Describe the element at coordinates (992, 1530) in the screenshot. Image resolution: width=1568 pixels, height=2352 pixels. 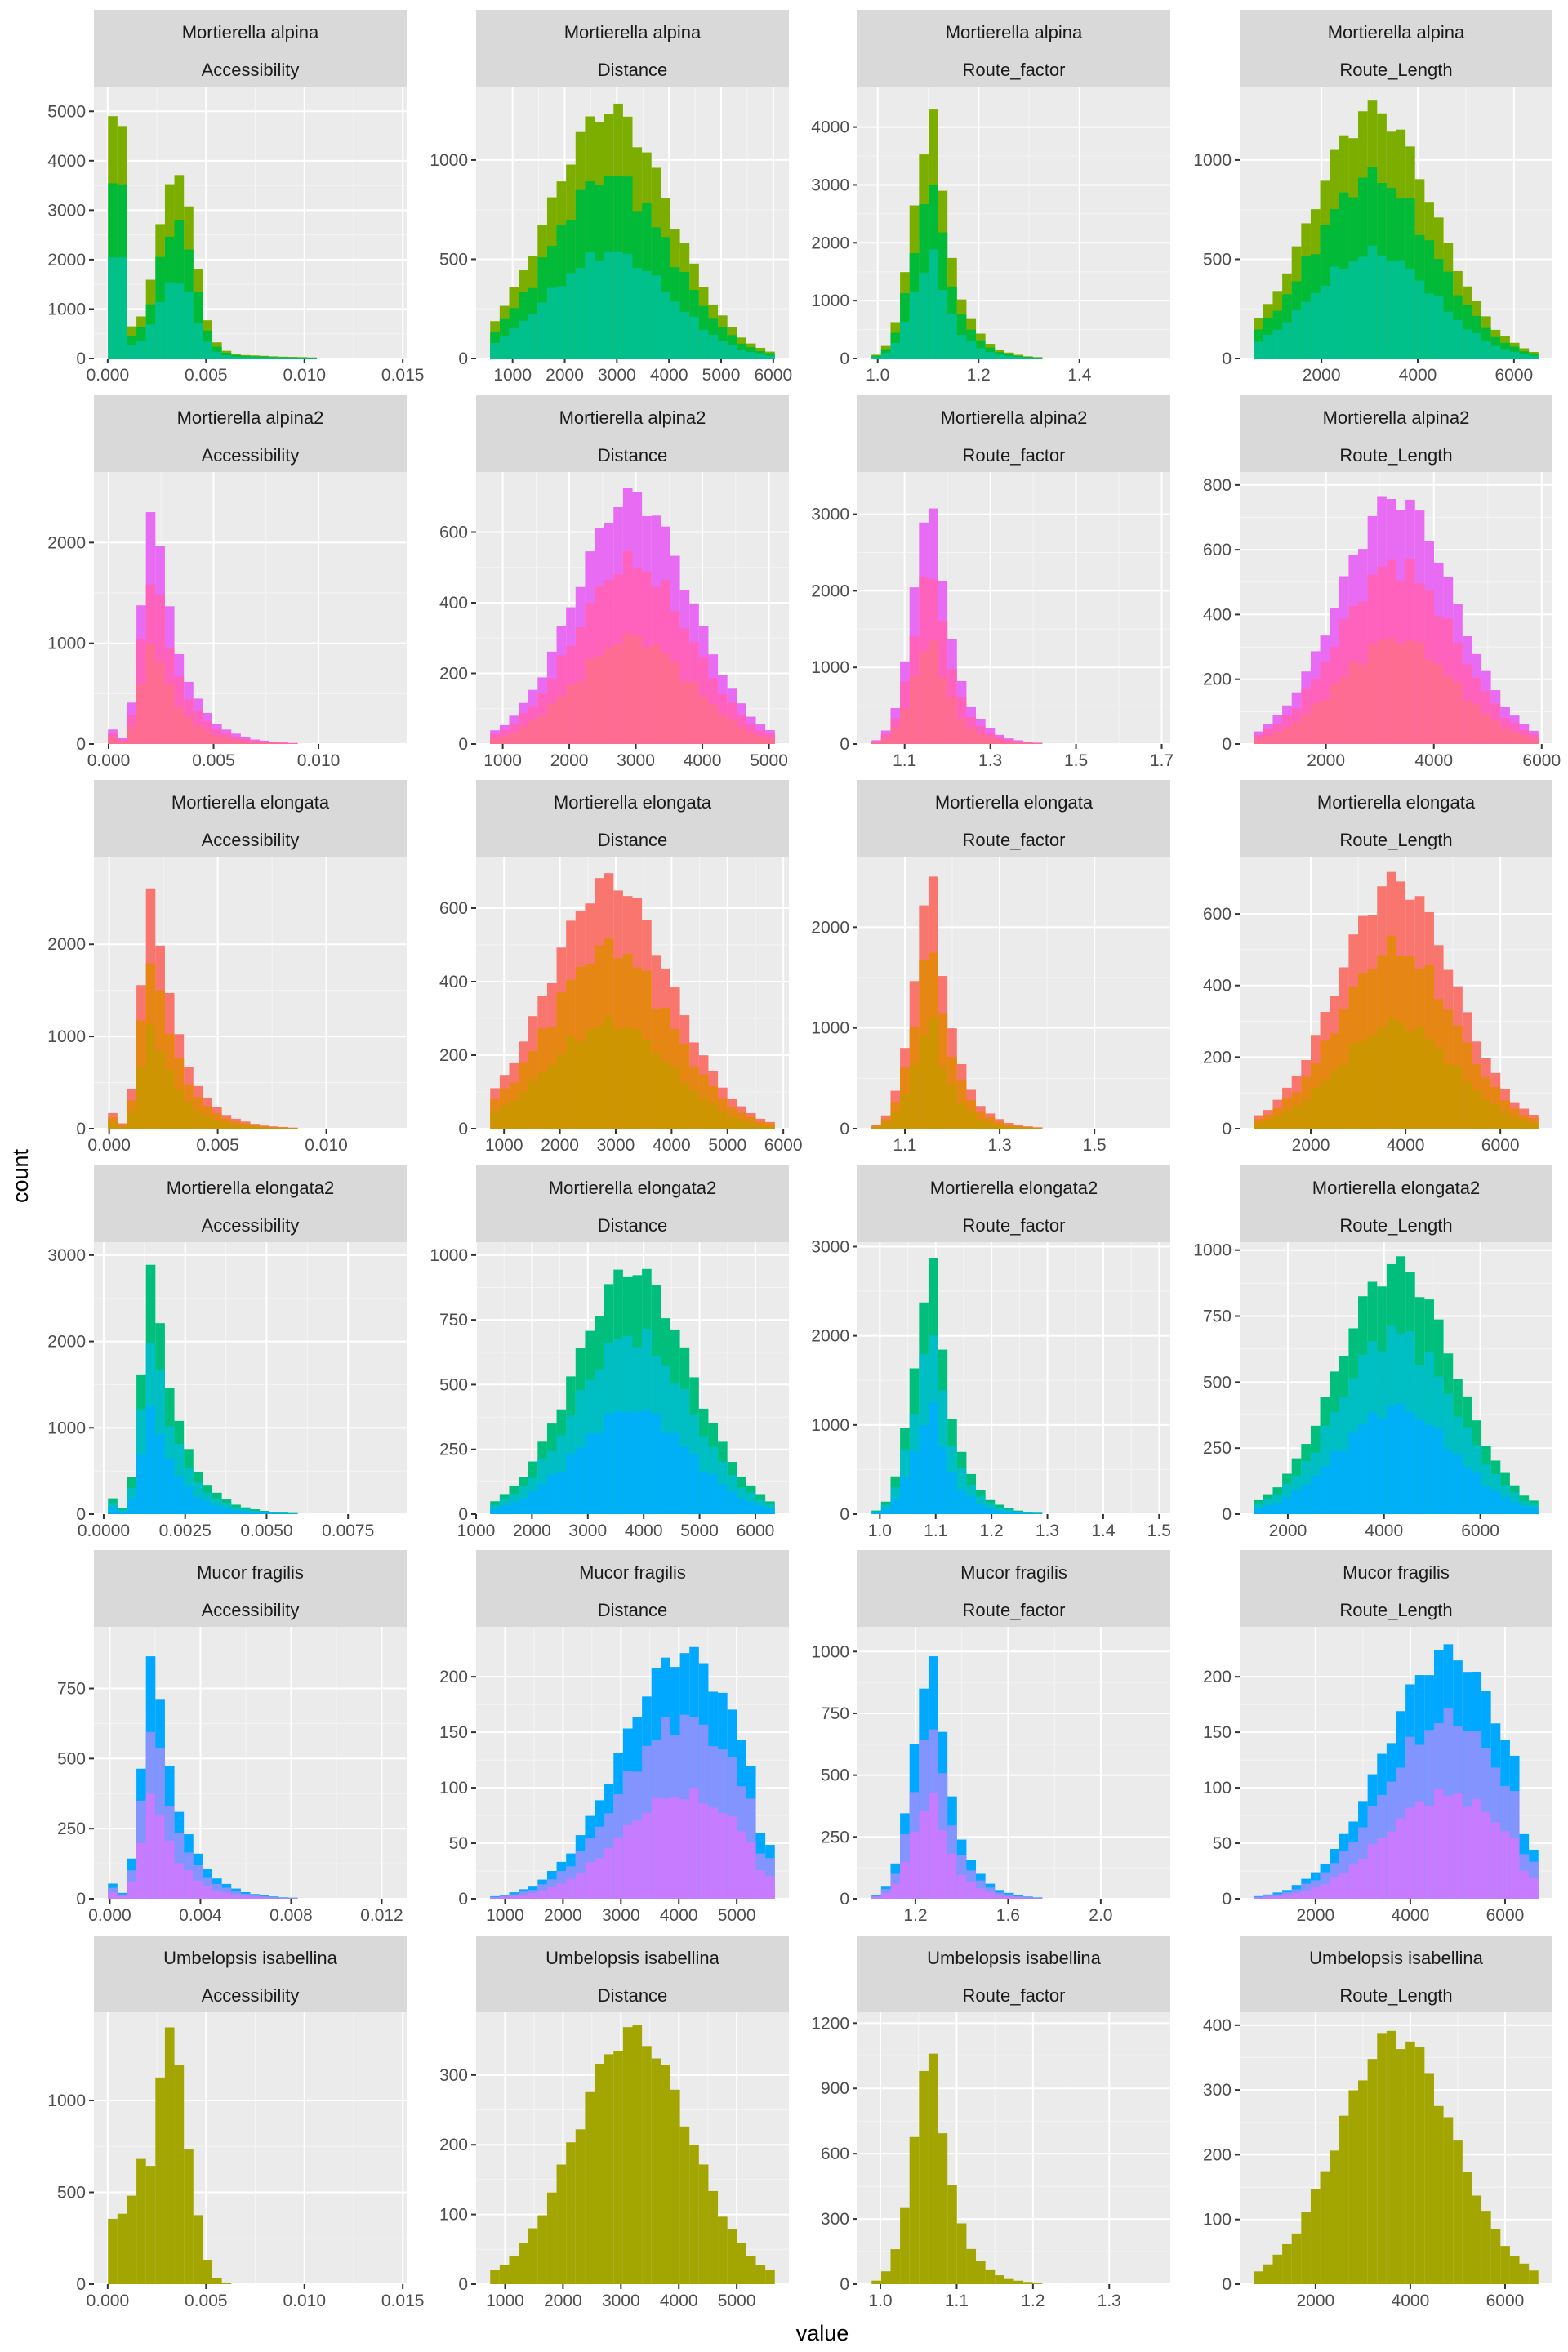
I see `x-tick-label: 1.2` at that location.